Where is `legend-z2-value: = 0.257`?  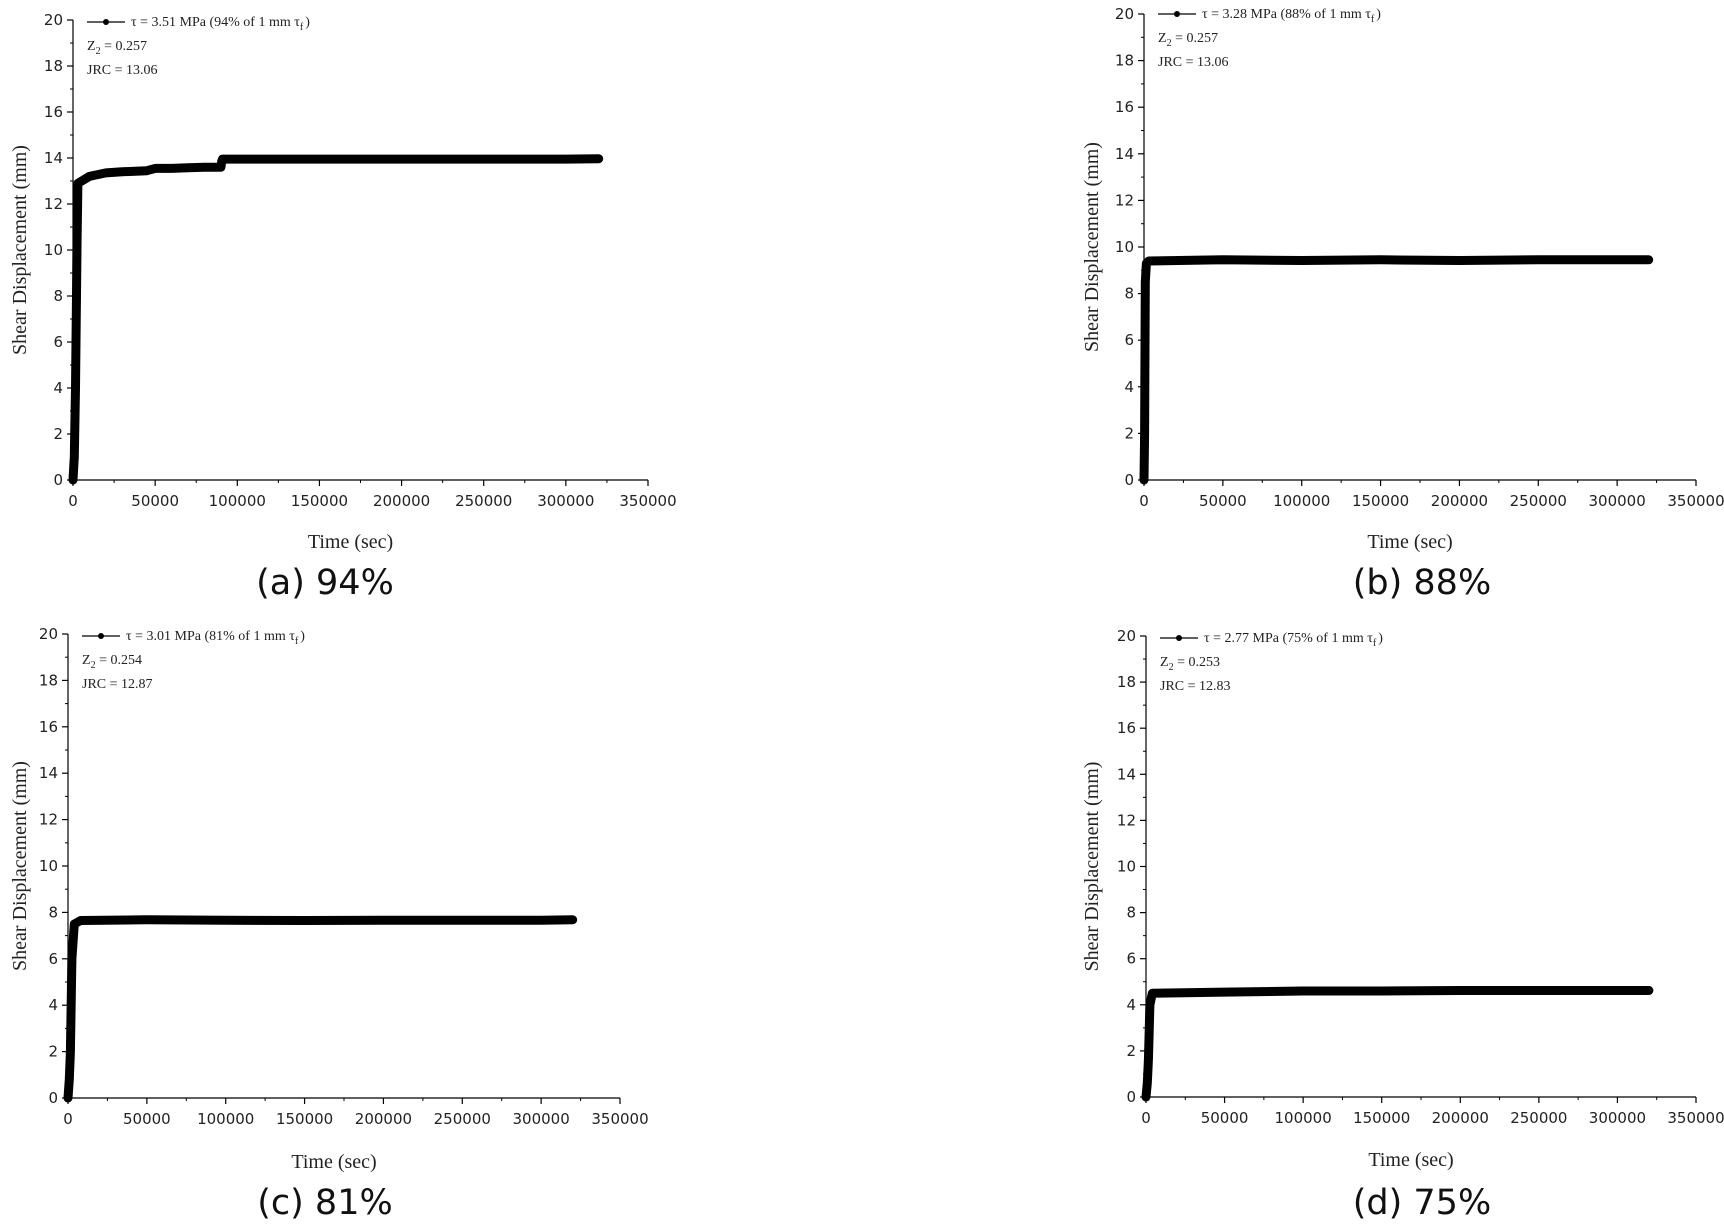 legend-z2-value: = 0.257 is located at coordinates (1195, 38).